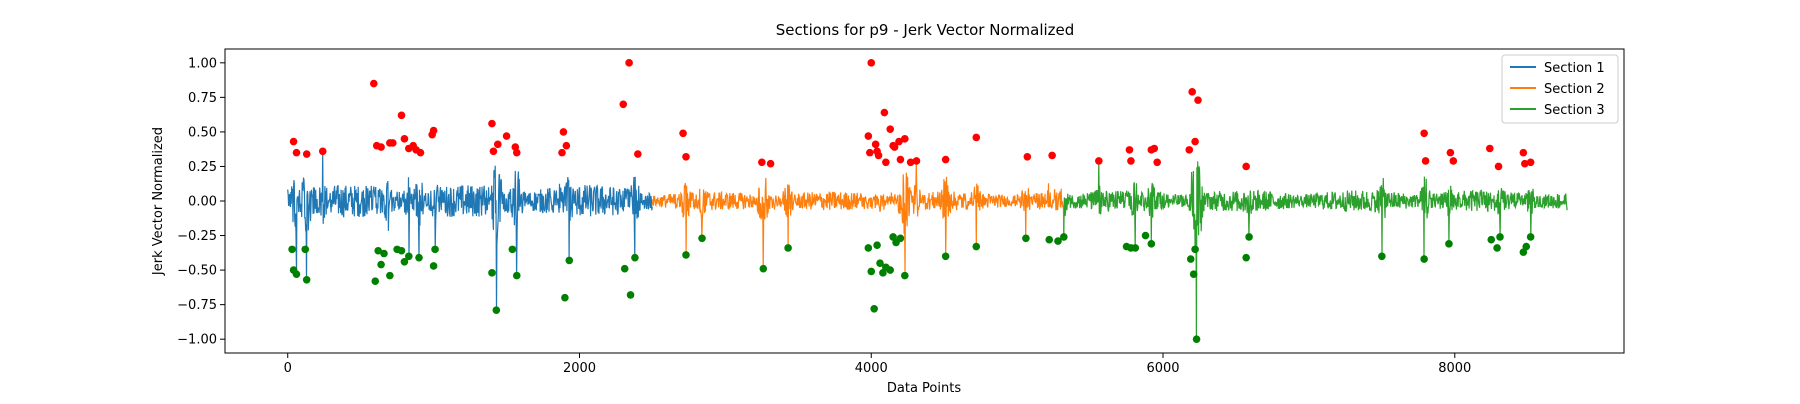  I want to click on y-axis-label: Jerk Vector Normalized, so click(158, 201).